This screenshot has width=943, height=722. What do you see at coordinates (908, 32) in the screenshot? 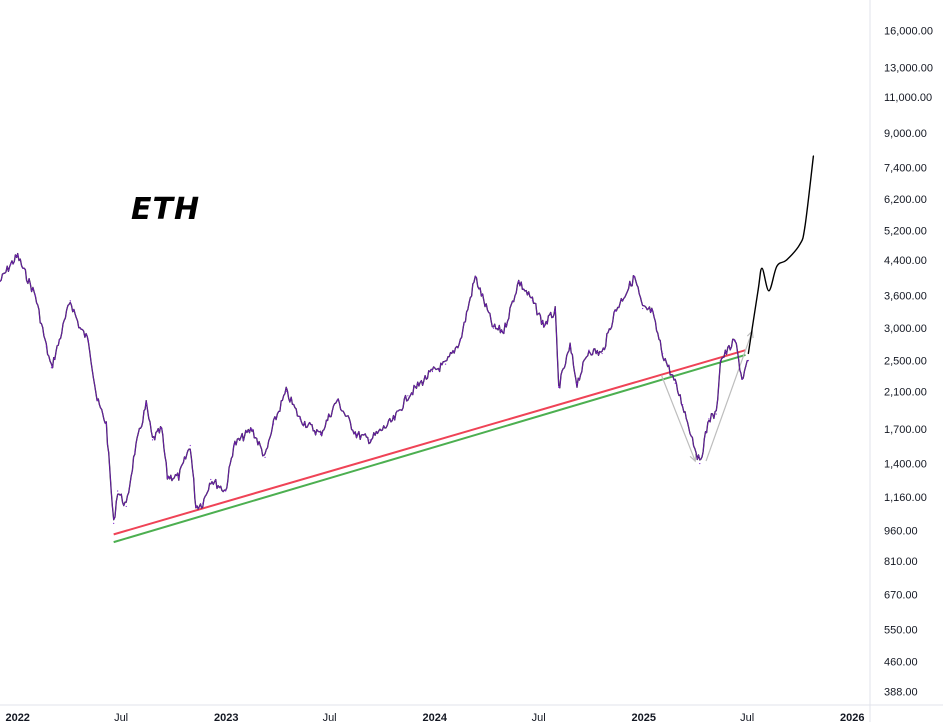
I see `y-tick-label: 16,000.00` at bounding box center [908, 32].